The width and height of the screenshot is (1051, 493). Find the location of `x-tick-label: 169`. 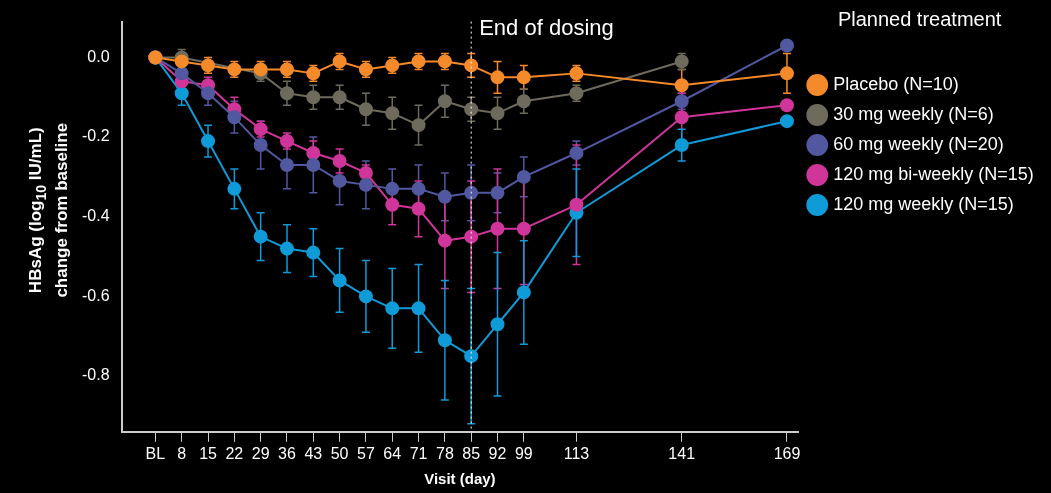

x-tick-label: 169 is located at coordinates (787, 453).